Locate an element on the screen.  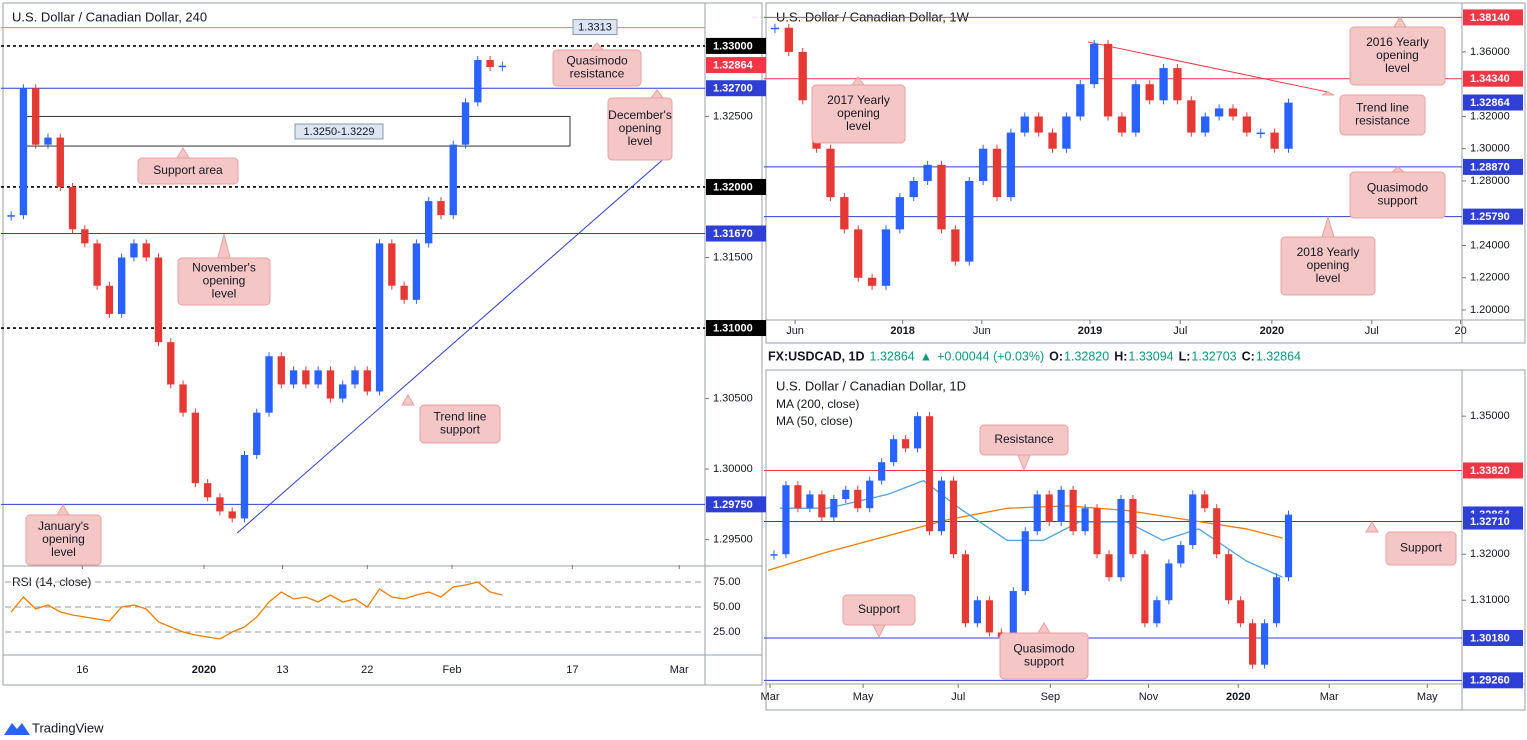
y-tick-label: 1.22000 is located at coordinates (1490, 278).